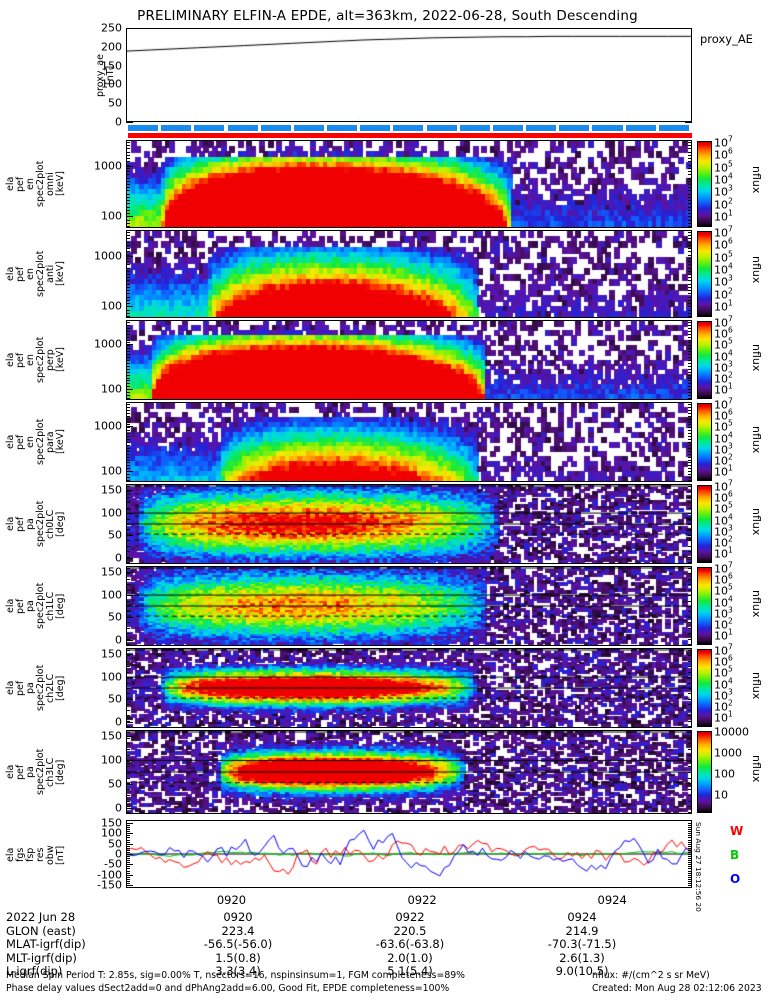 The width and height of the screenshot is (775, 1000). What do you see at coordinates (409, 75) in the screenshot?
I see `proxy-ae-panel` at bounding box center [409, 75].